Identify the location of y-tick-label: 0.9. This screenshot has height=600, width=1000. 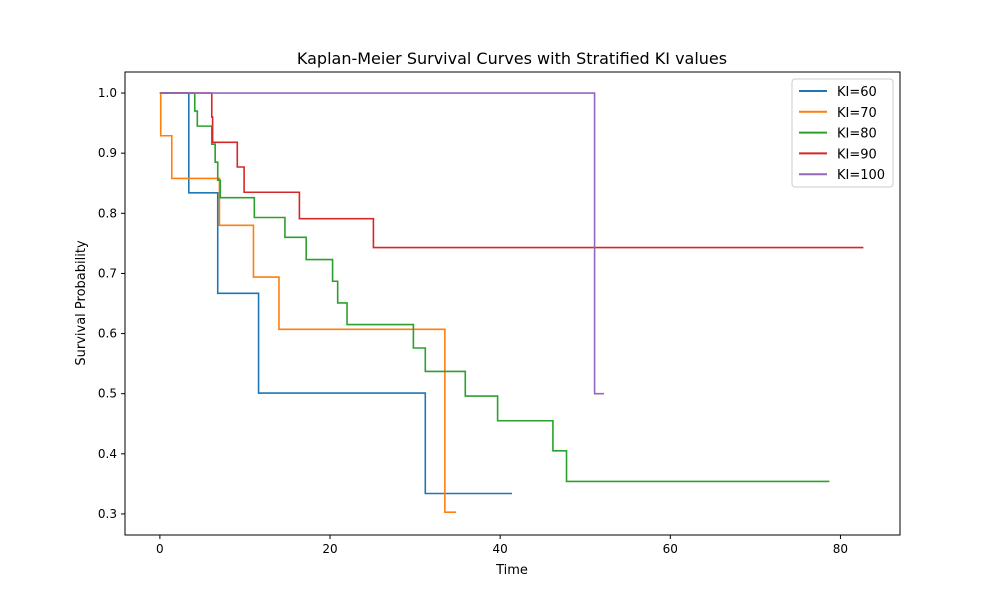
(107, 153).